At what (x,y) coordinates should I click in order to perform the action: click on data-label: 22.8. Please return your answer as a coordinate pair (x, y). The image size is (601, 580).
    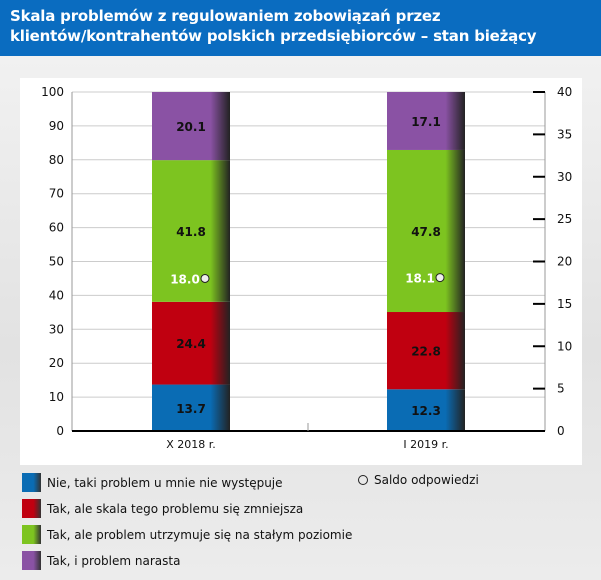
    Looking at the image, I should click on (426, 352).